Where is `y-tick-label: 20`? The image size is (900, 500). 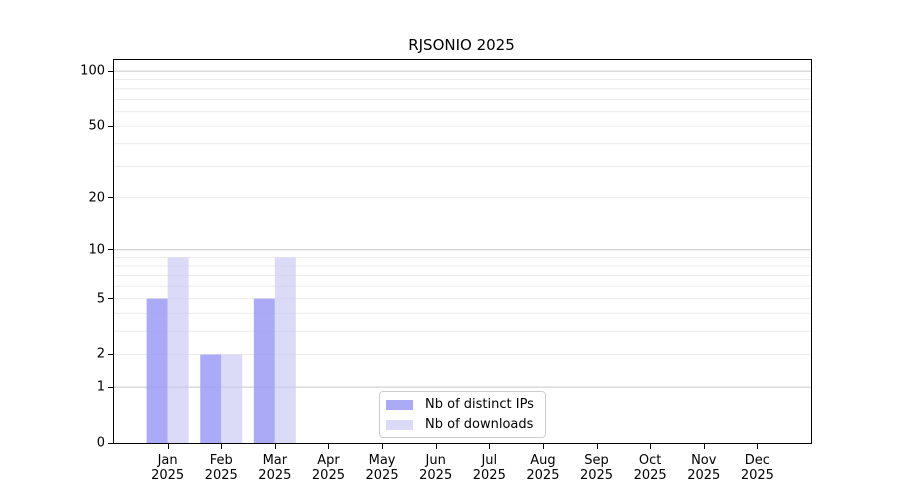 y-tick-label: 20 is located at coordinates (96, 198).